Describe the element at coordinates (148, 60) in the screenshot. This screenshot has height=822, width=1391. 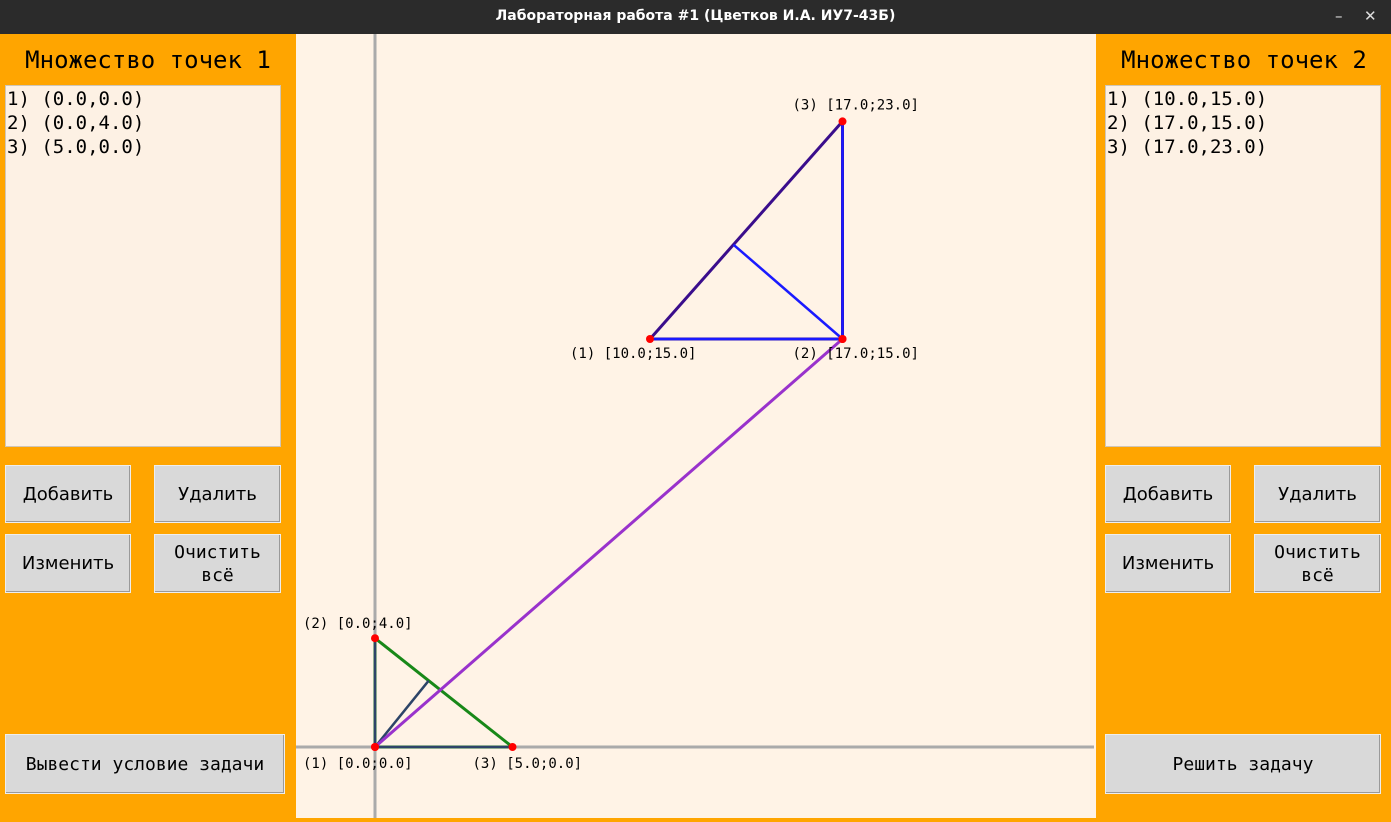
I see `left-panel-title: Множество точек 1` at that location.